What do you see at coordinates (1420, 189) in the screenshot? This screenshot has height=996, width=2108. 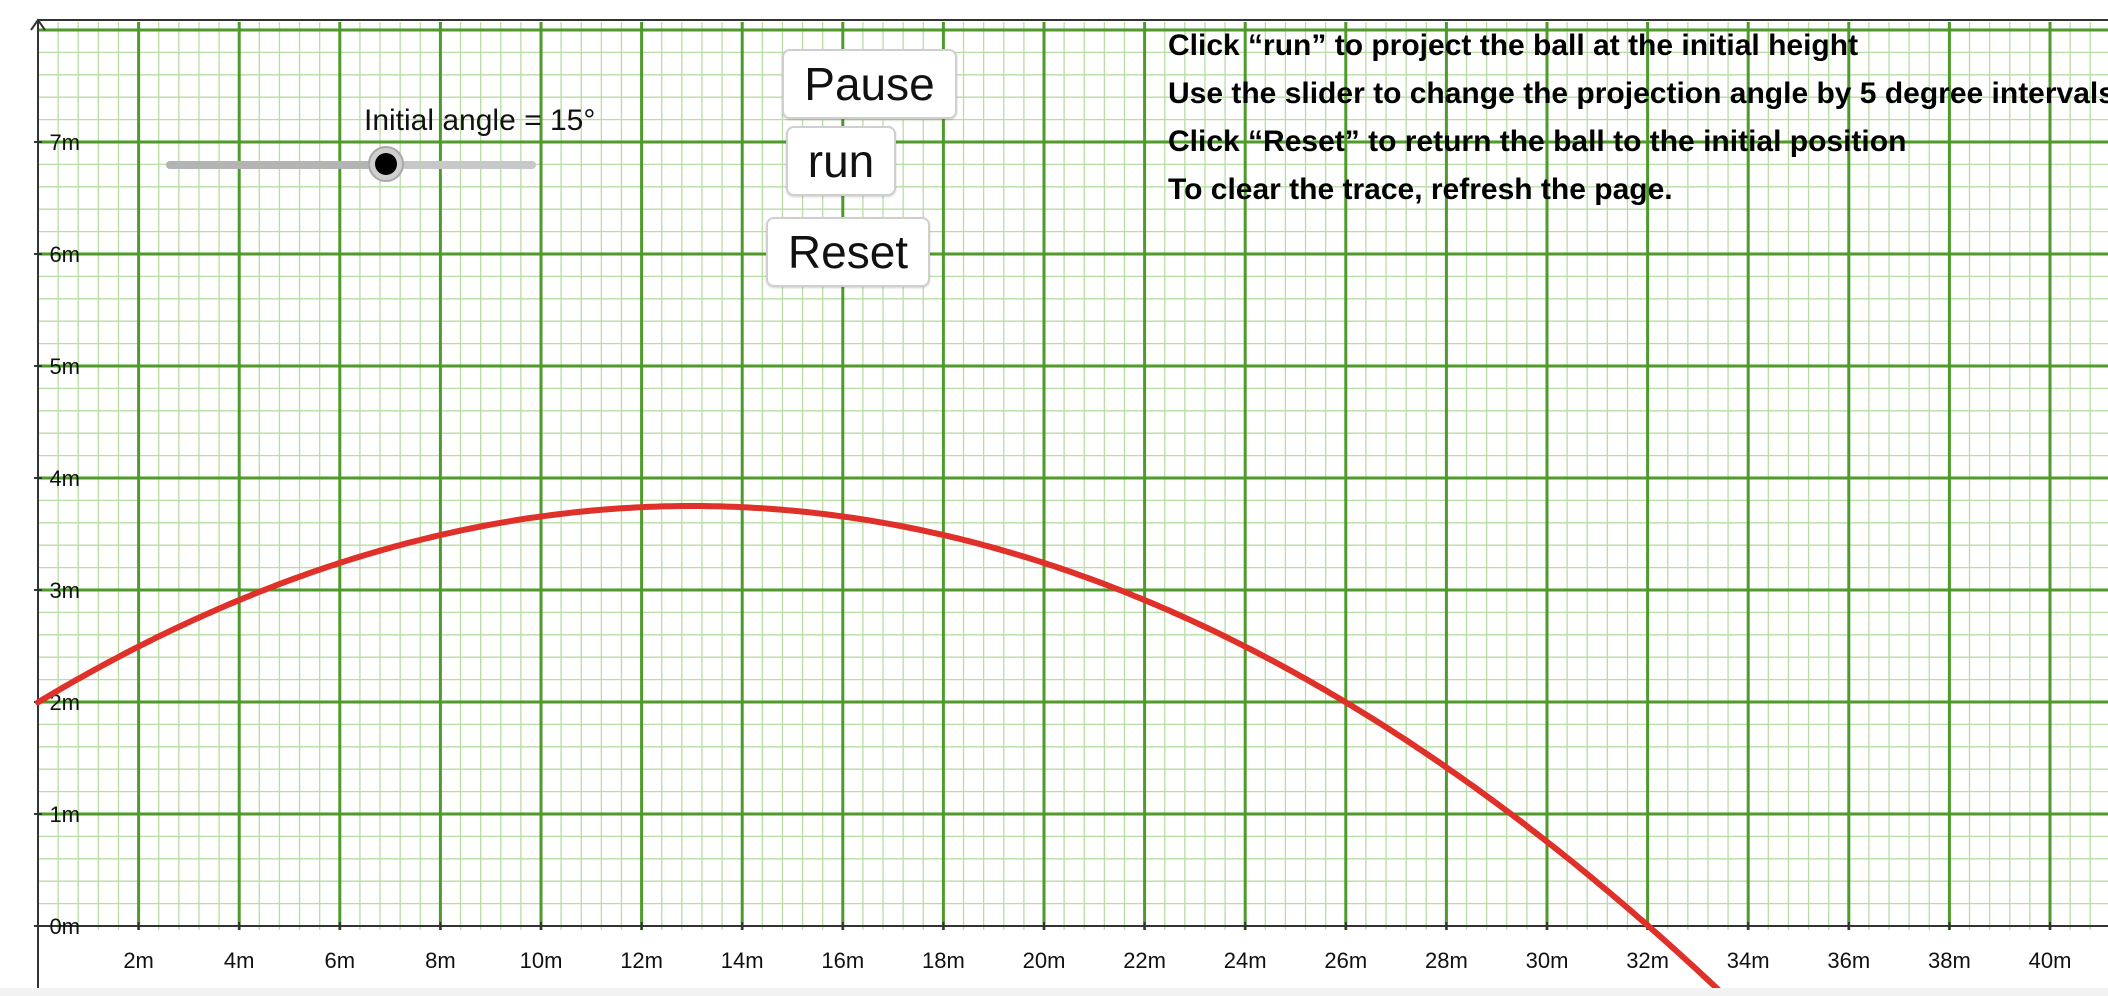 I see `instruction-line: To clear the trace, refresh the page.` at bounding box center [1420, 189].